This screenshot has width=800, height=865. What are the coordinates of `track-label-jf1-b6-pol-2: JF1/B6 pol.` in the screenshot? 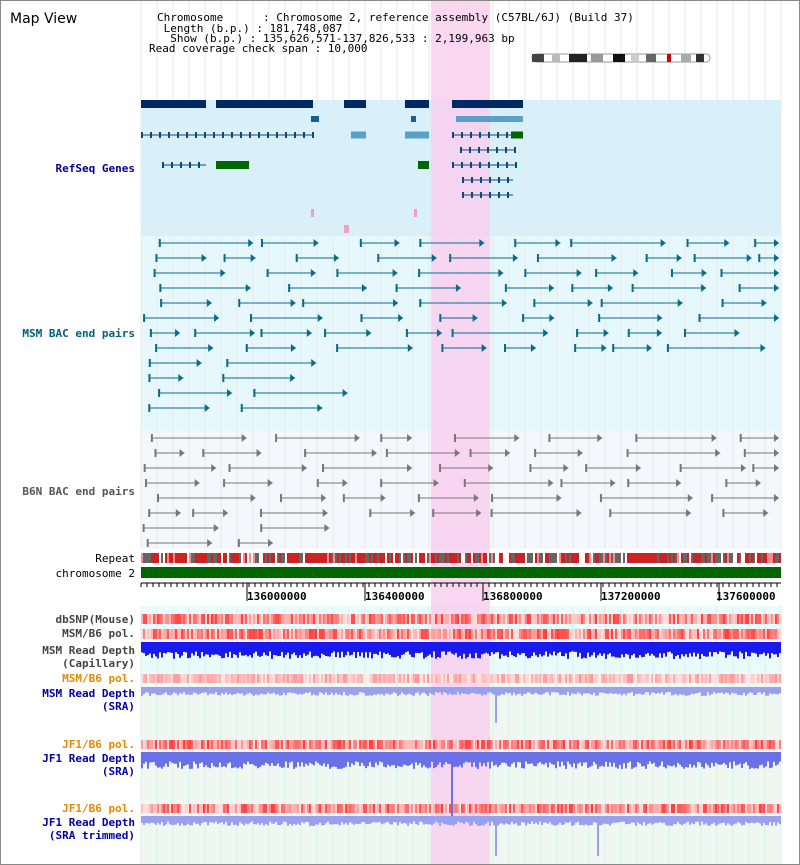 It's located at (98, 808).